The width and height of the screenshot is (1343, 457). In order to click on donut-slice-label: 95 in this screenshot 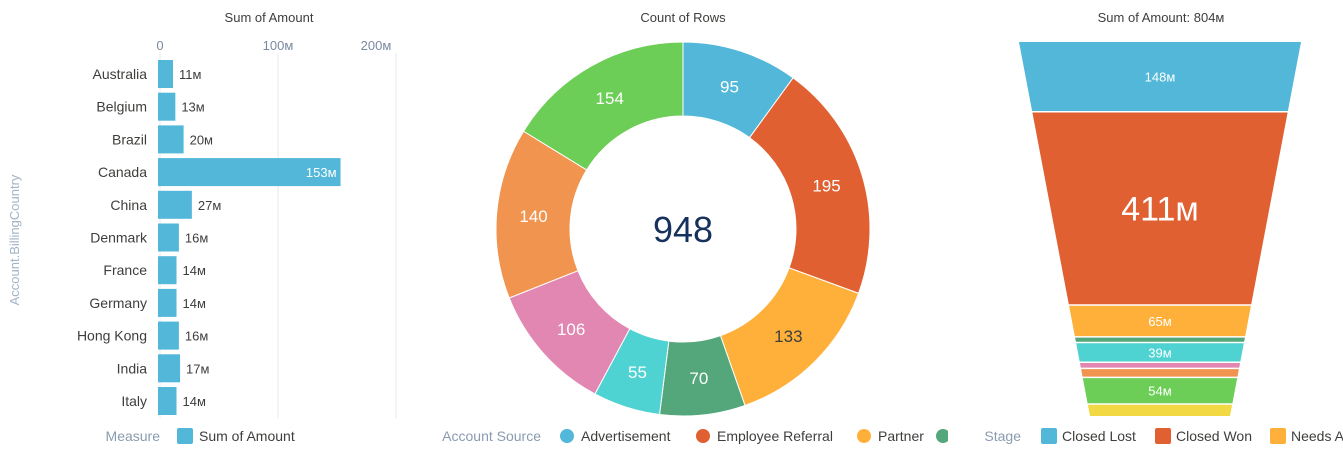, I will do `click(729, 86)`.